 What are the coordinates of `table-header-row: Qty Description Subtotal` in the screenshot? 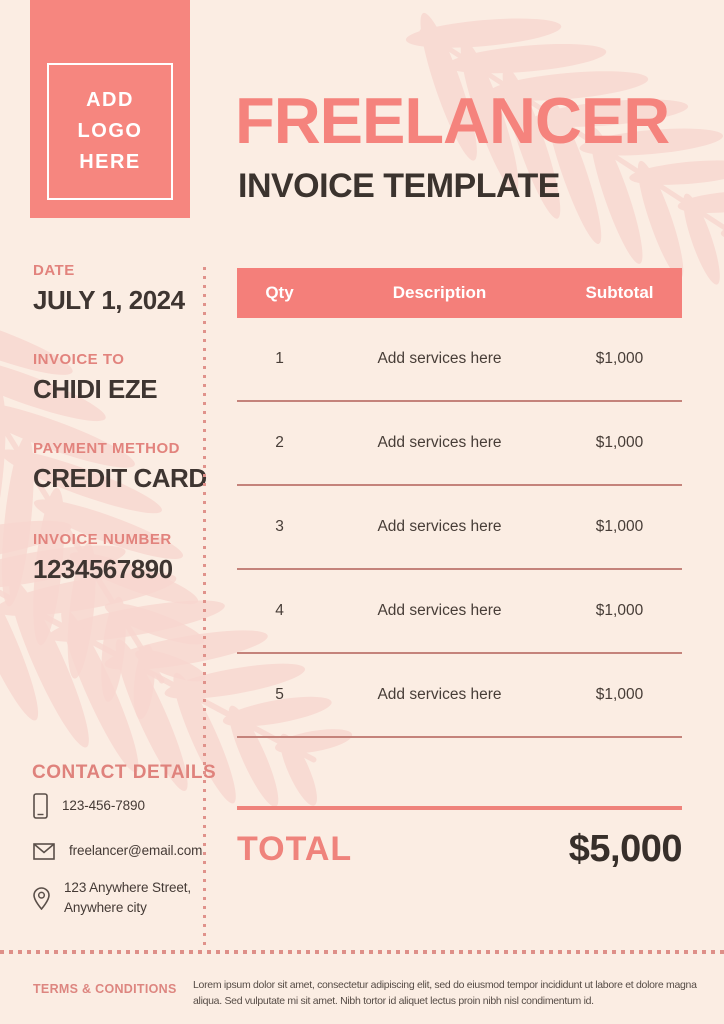 It's located at (459, 293).